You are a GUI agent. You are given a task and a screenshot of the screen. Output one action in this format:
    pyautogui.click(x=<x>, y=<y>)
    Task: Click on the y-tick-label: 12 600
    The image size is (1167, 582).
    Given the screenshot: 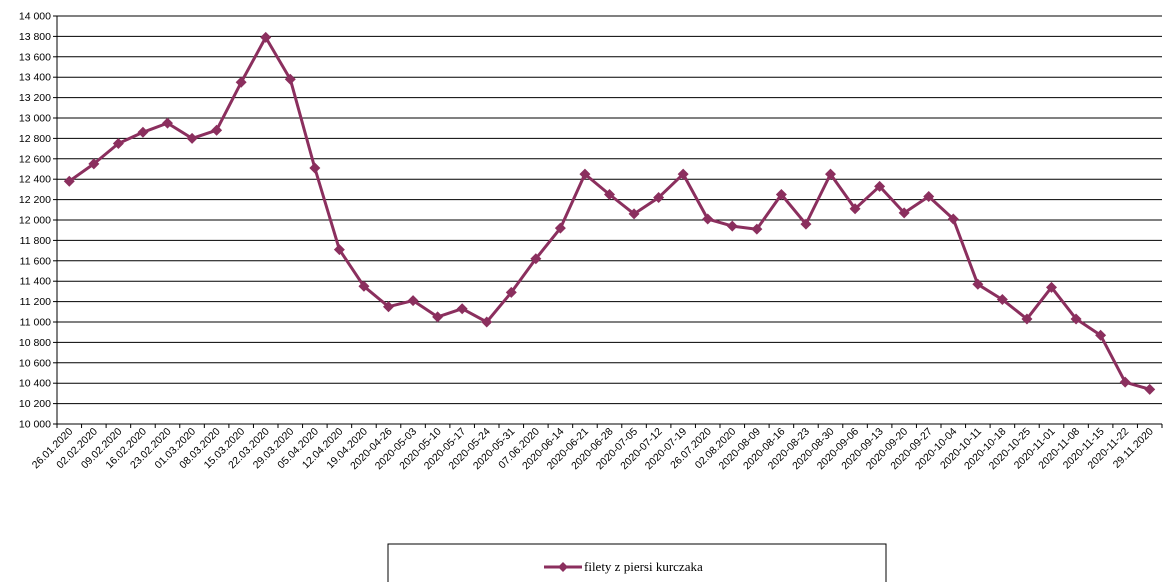 What is the action you would take?
    pyautogui.click(x=35, y=159)
    